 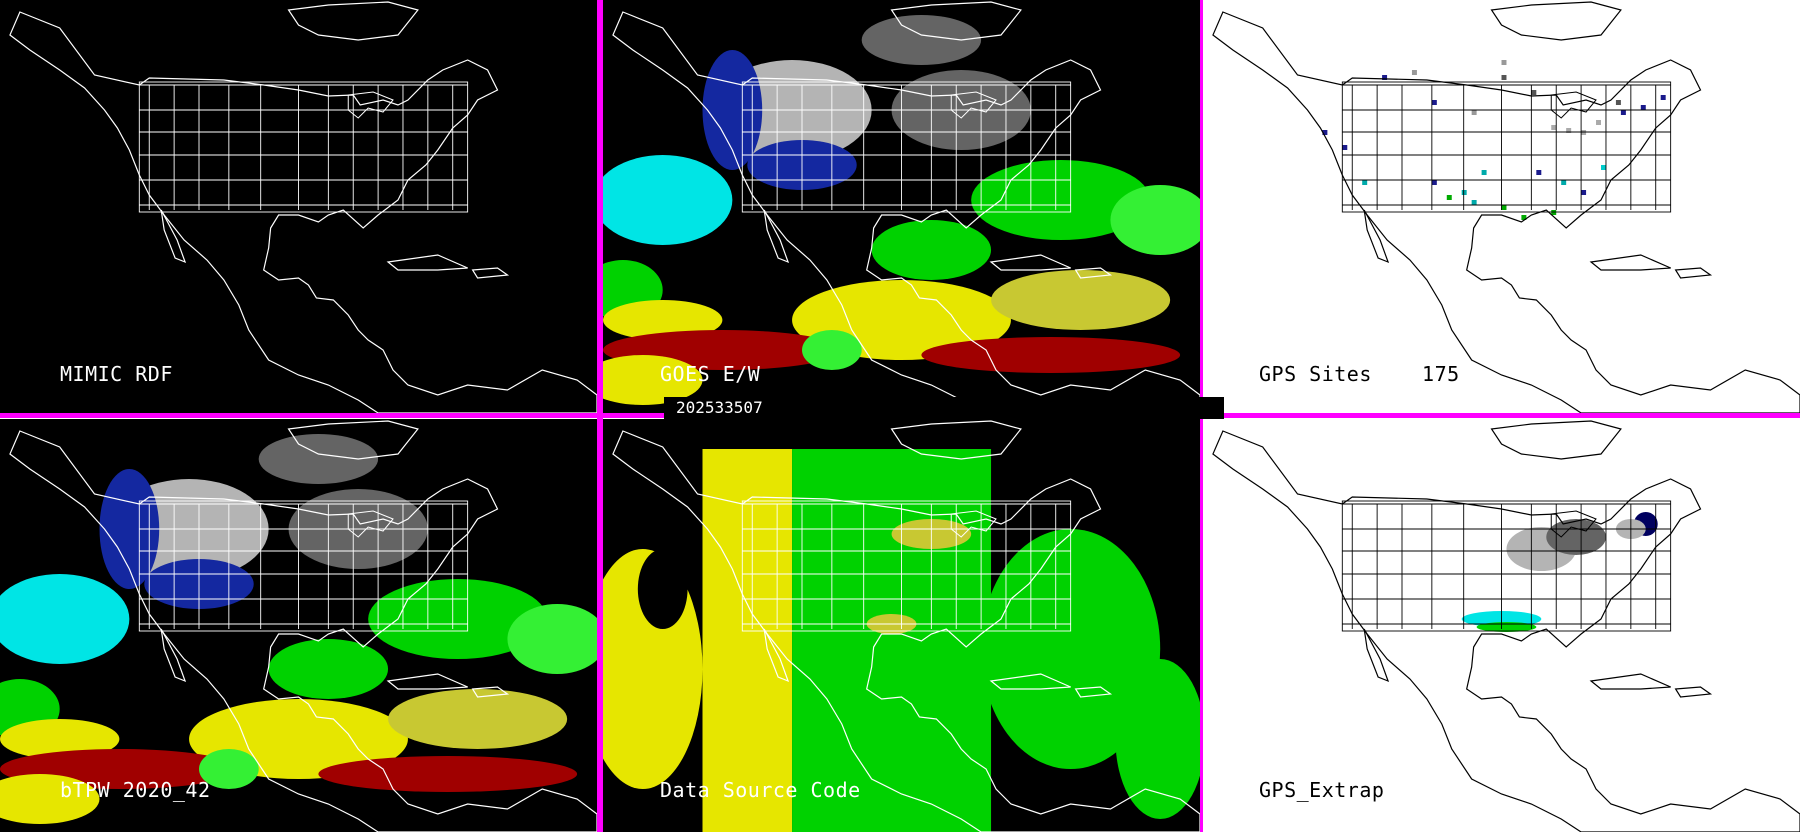 I want to click on source-green-atlantic, so click(x=1071, y=649).